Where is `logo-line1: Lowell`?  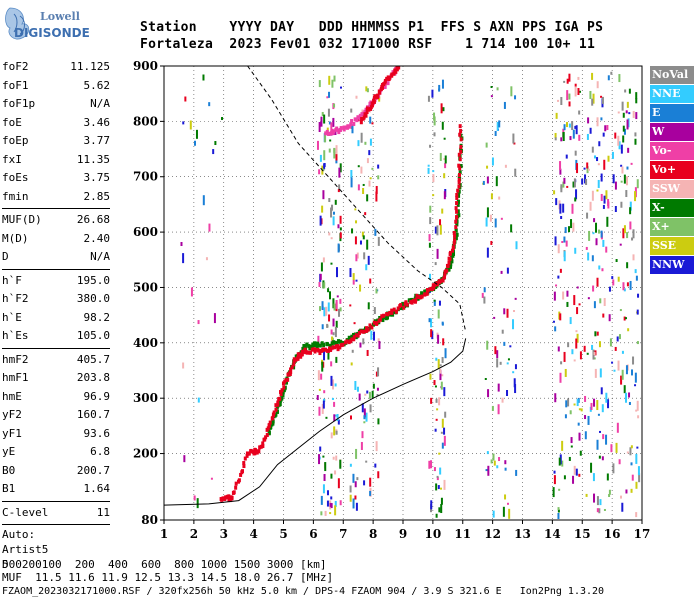 logo-line1: Lowell is located at coordinates (60, 16).